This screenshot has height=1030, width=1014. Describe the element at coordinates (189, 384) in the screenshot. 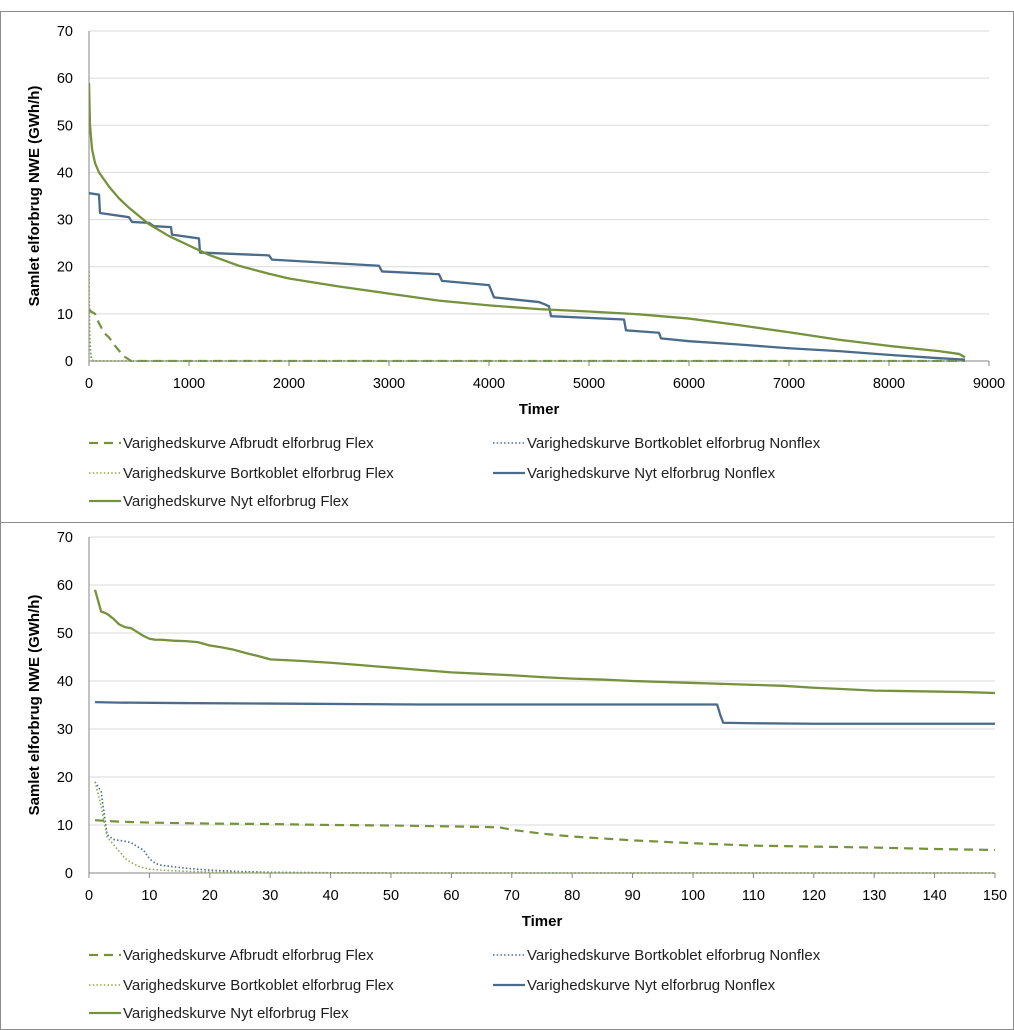

I see `x-tick-label: 1000` at that location.